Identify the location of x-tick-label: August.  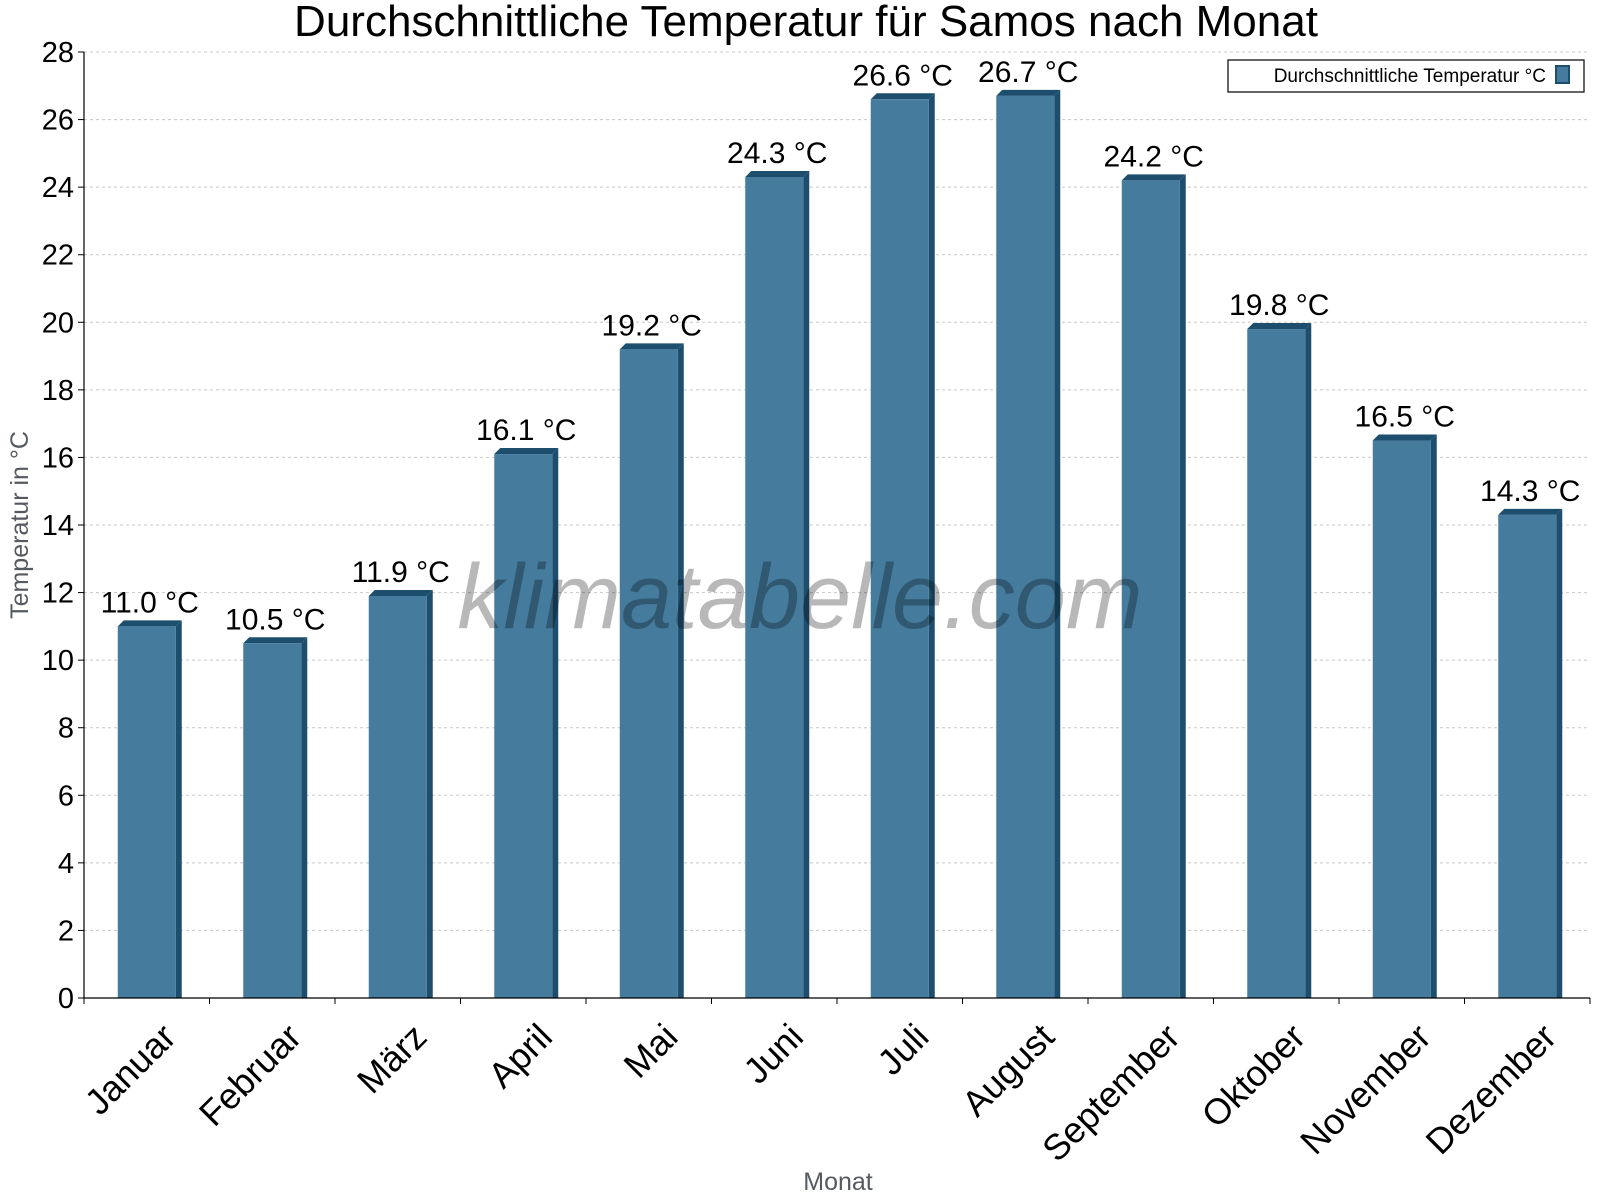
(1008, 1070).